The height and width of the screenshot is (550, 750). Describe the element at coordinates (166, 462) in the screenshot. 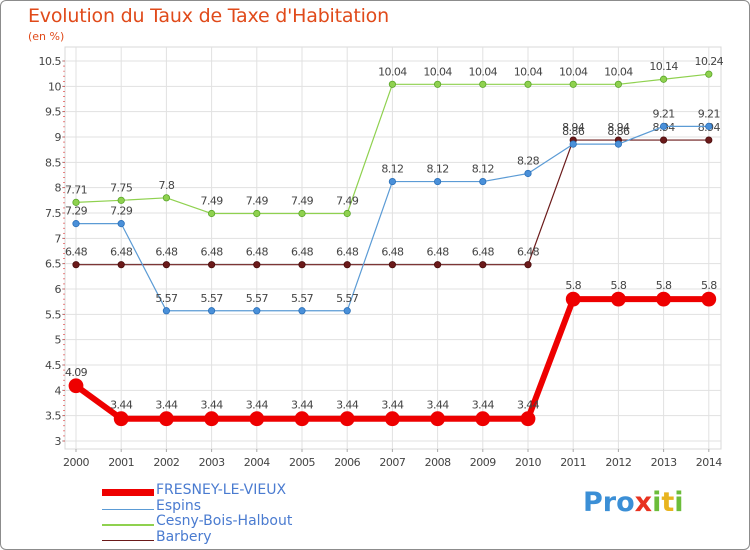

I see `x-tick-label: 2002` at that location.